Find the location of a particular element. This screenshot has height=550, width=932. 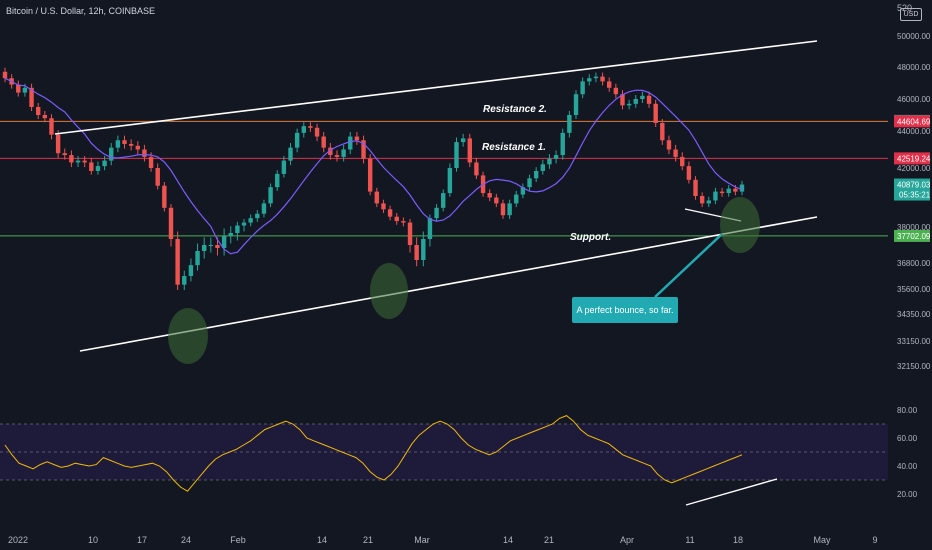

price-tick-label: 35600.00 is located at coordinates (914, 289).